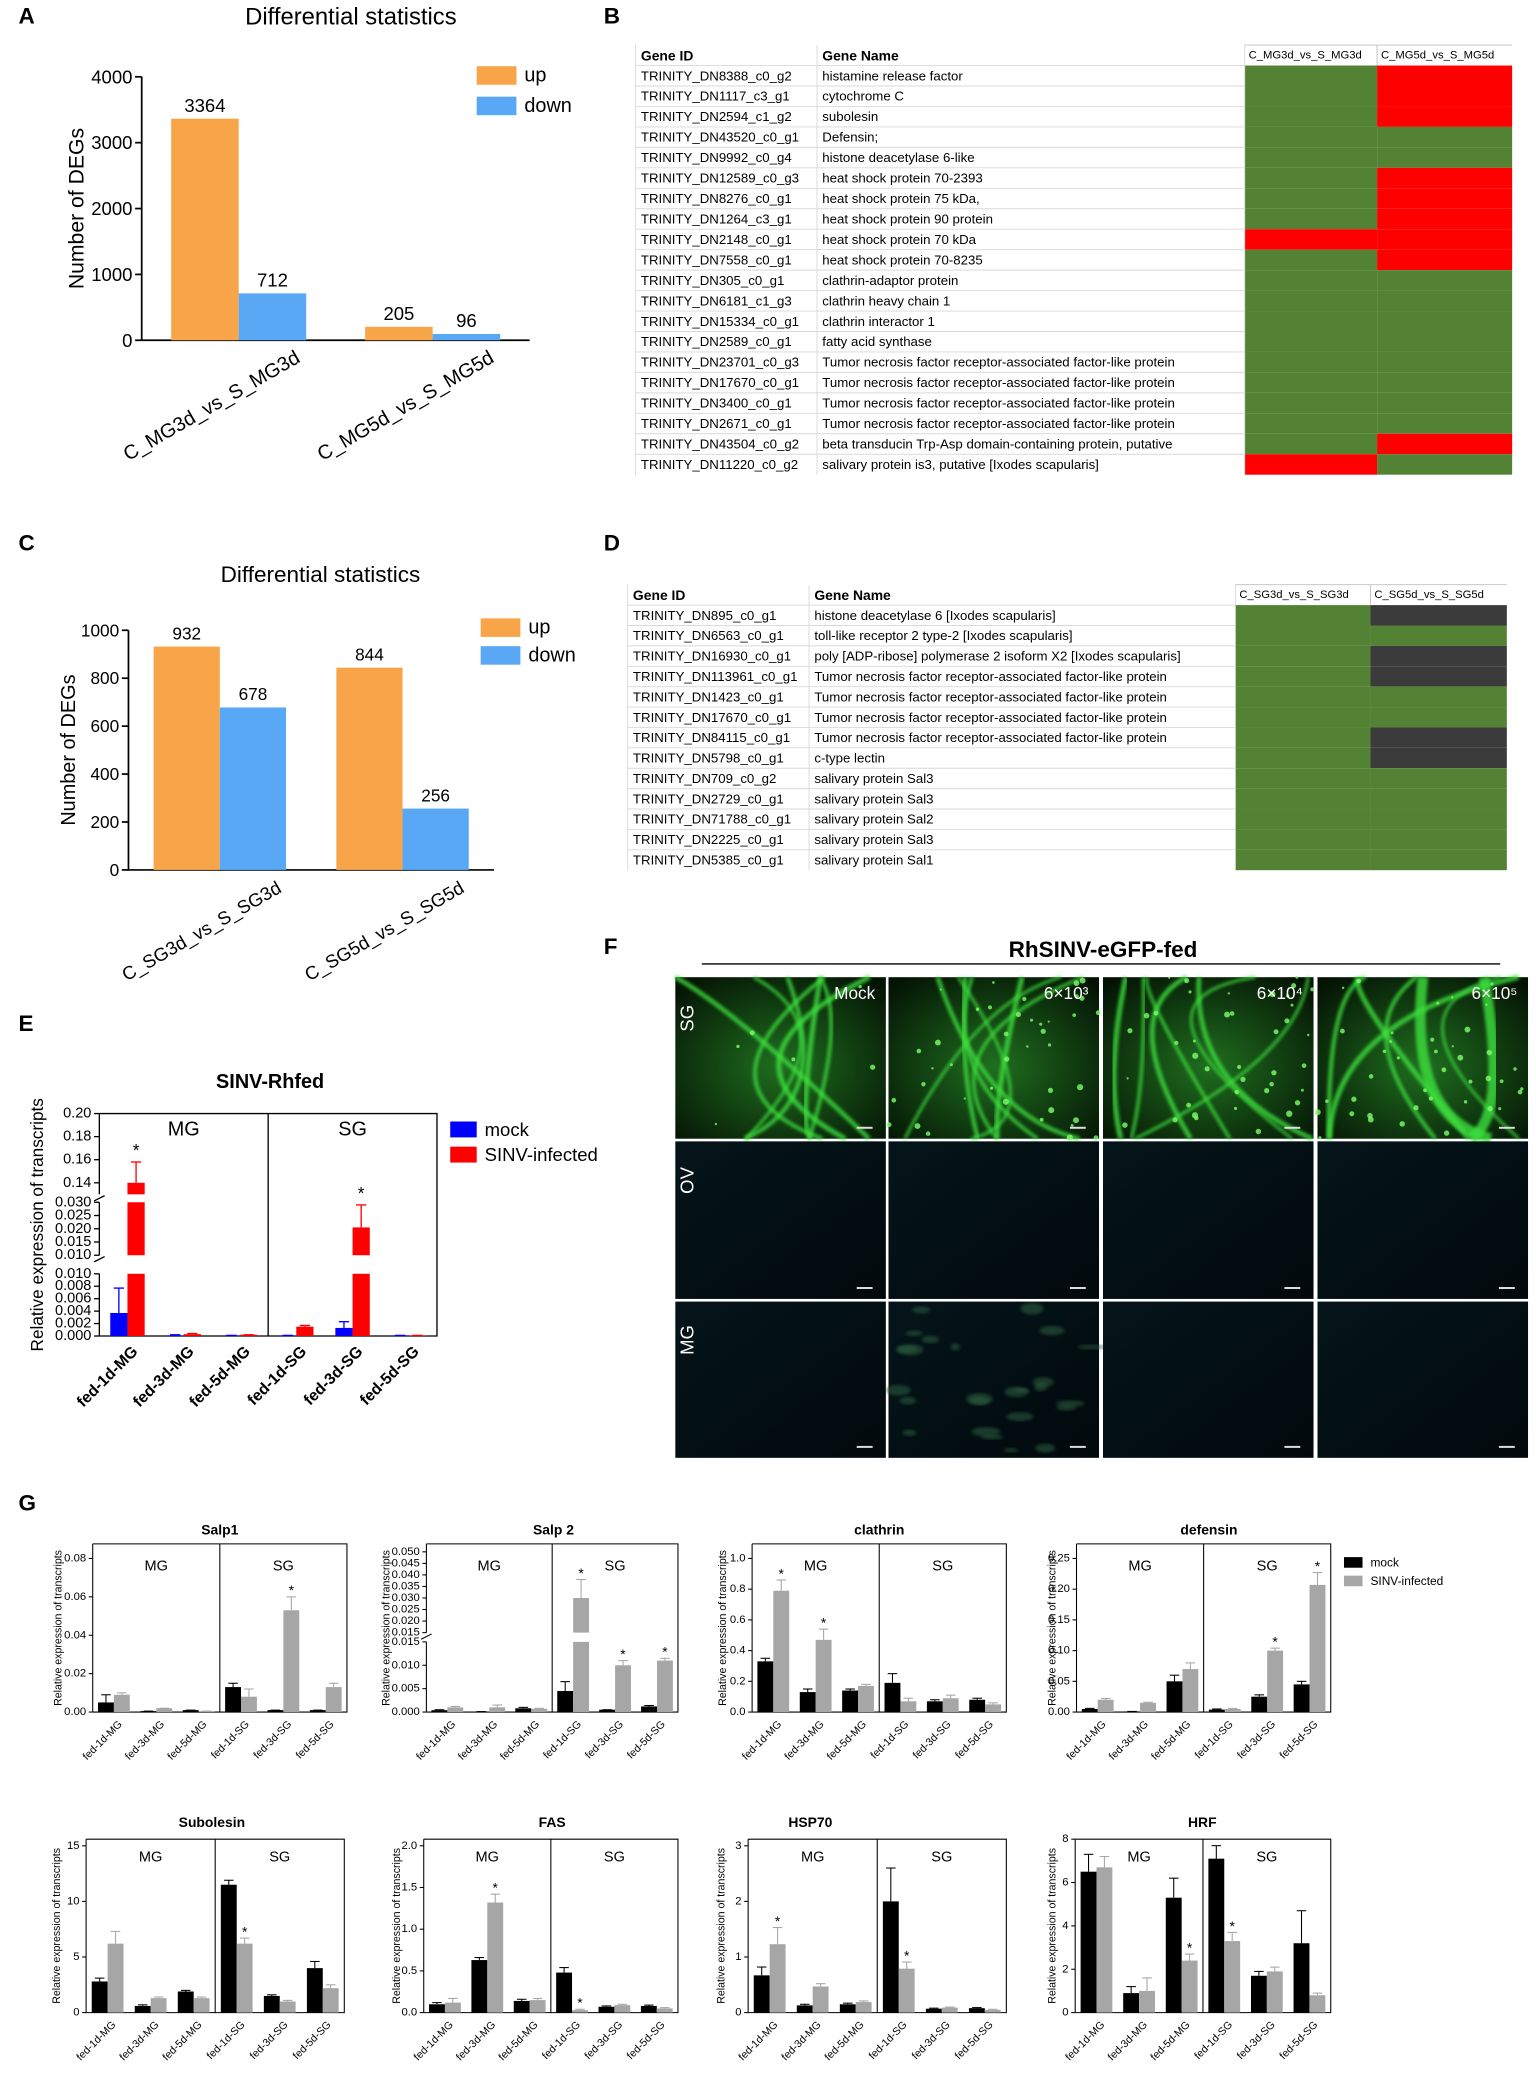 This screenshot has height=2082, width=1536. I want to click on chart-title: Salp 2, so click(553, 1529).